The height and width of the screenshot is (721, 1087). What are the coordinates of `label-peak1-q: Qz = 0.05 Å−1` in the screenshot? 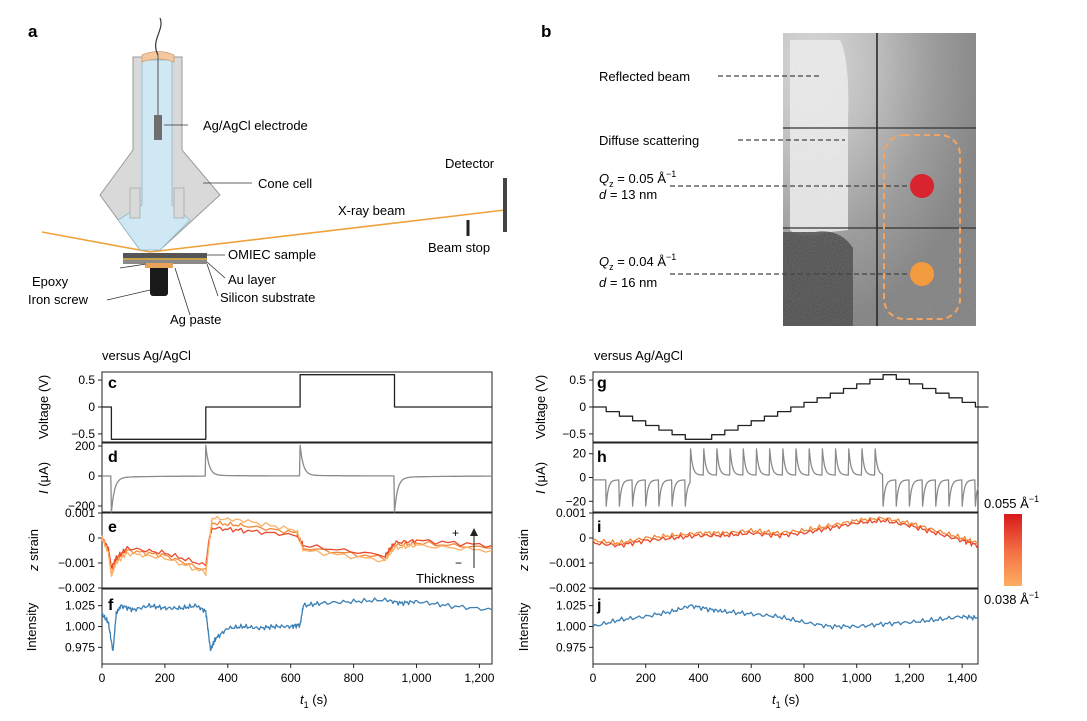 It's located at (637, 179).